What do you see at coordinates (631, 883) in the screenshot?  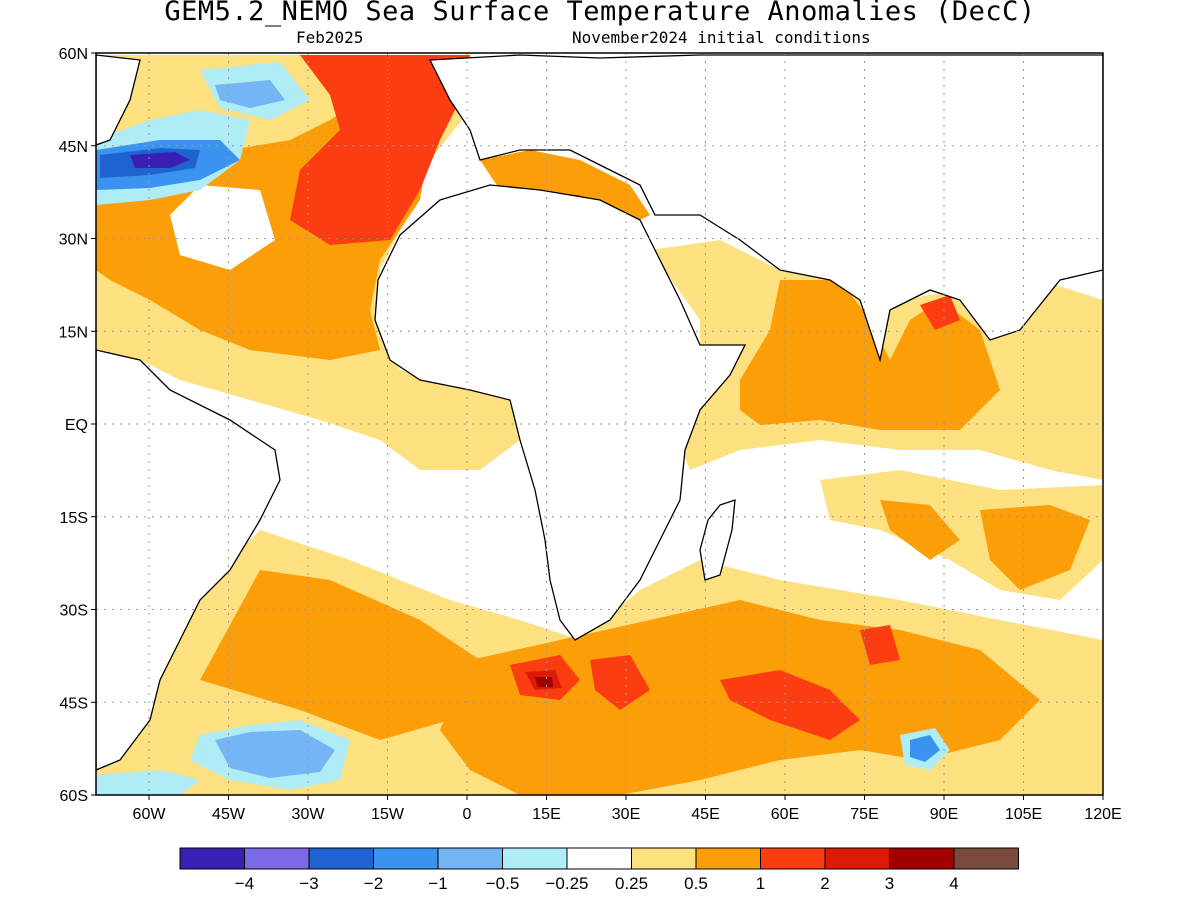 I see `colorbar-label: 0.25` at bounding box center [631, 883].